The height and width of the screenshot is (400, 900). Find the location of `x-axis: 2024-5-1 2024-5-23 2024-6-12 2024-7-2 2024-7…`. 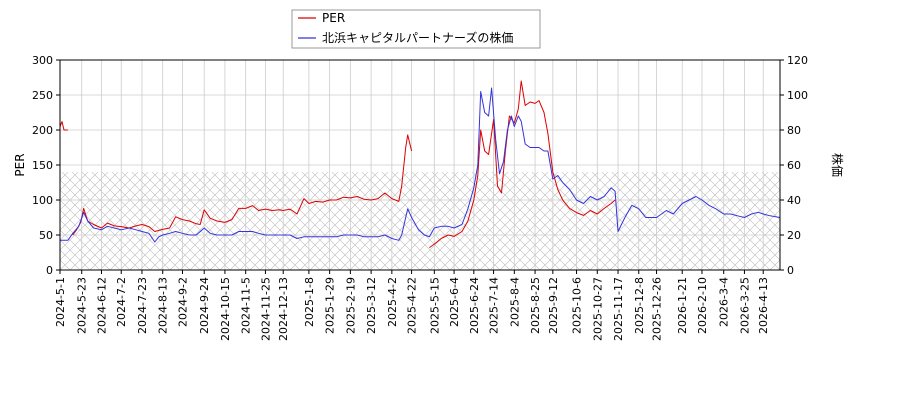

x-axis: 2024-5-1 2024-5-23 2024-6-12 2024-7-2 2024-7… is located at coordinates (412, 305).